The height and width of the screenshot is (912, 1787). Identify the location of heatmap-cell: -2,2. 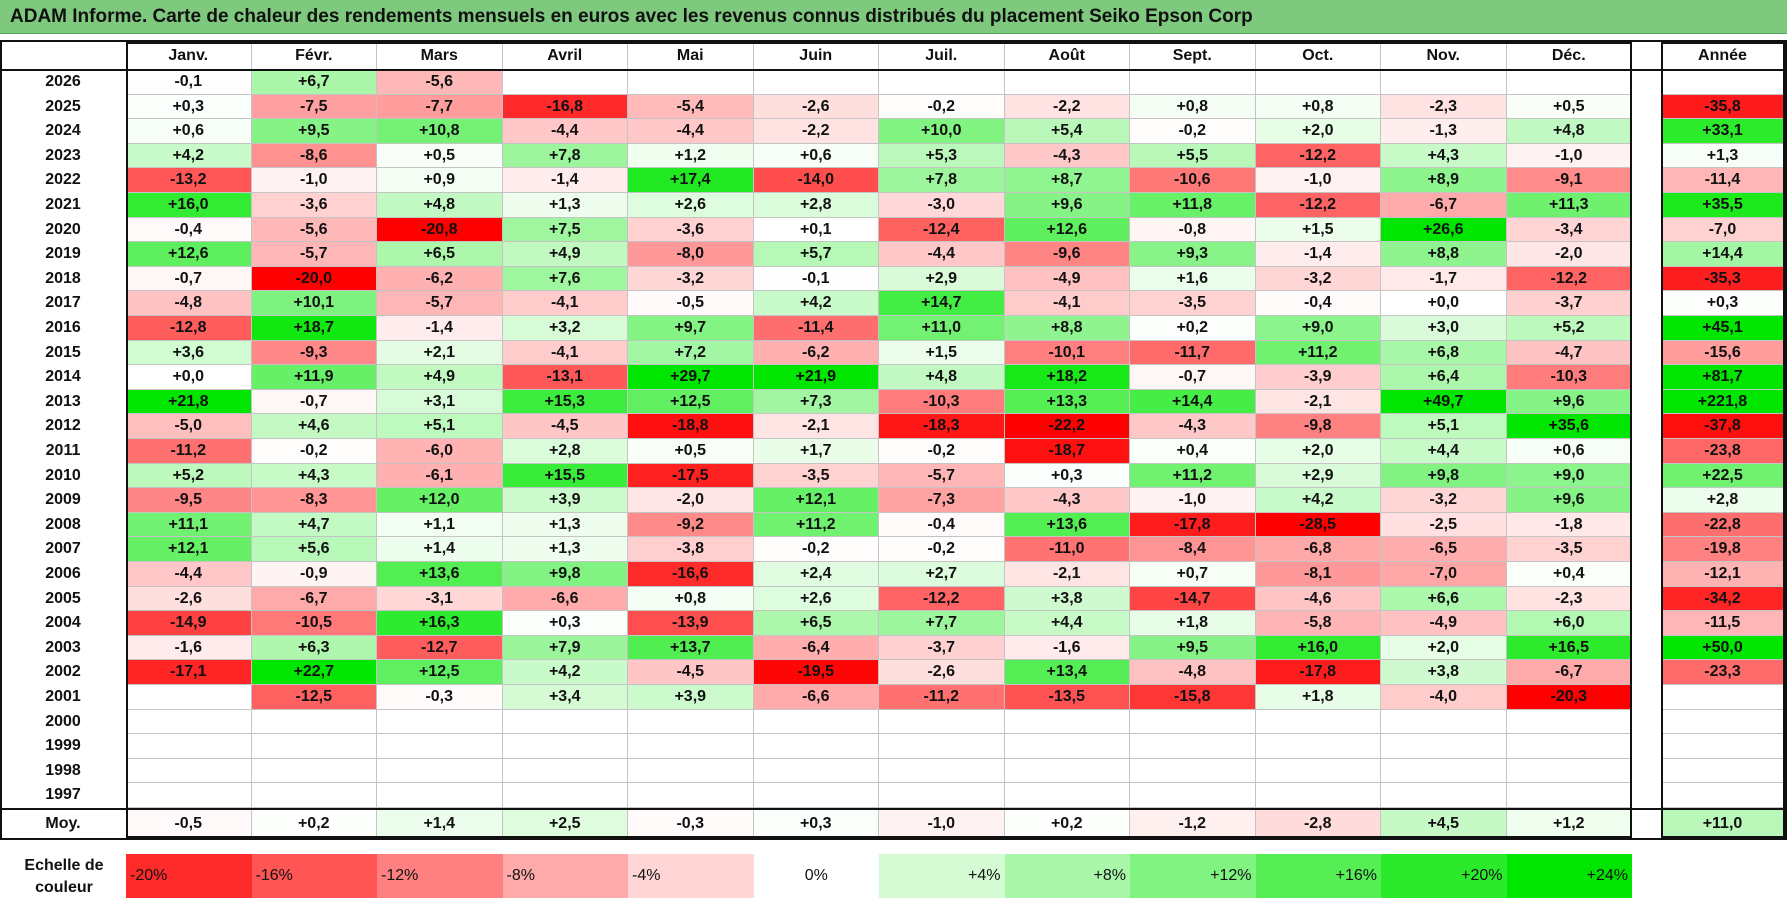
(816, 131).